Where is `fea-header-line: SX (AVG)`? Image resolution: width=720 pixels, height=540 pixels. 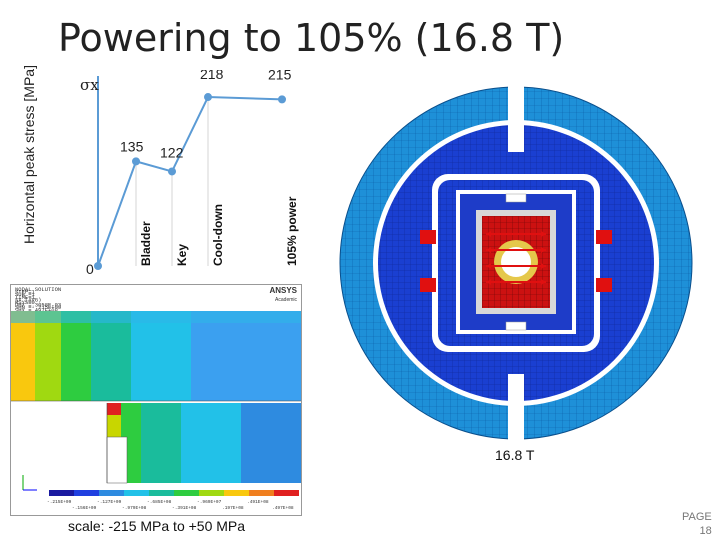 fea-header-line: SX (AVG) is located at coordinates (28, 299).